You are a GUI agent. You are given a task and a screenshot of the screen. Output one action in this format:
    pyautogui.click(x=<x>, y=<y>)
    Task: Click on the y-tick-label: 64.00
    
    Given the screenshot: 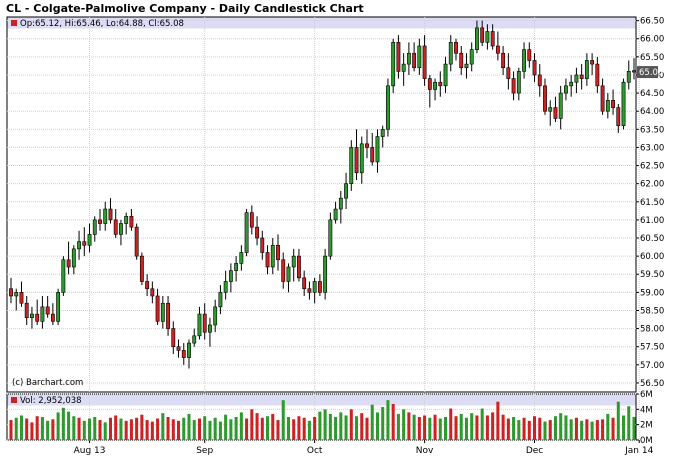 What is the action you would take?
    pyautogui.click(x=652, y=112)
    